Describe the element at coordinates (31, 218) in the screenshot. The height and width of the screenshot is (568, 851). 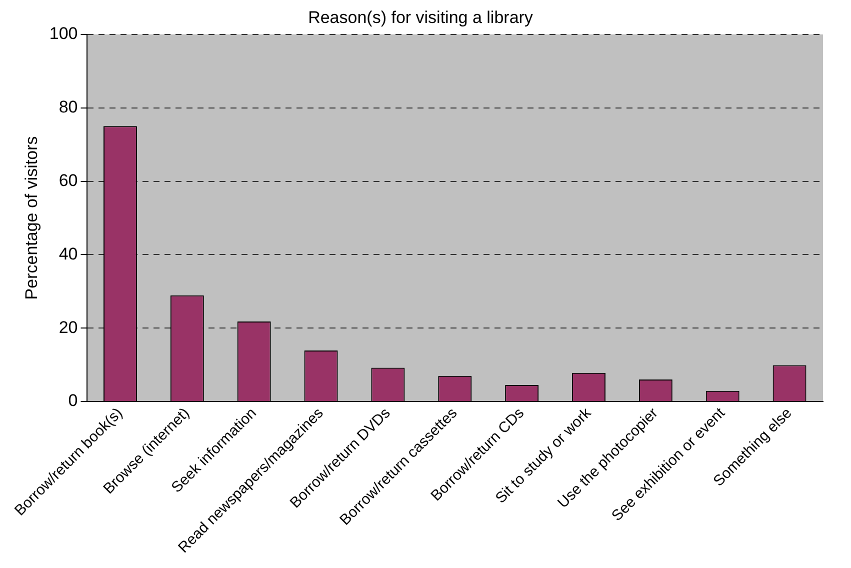
I see `y-axis-title: Percentage of visitors` at that location.